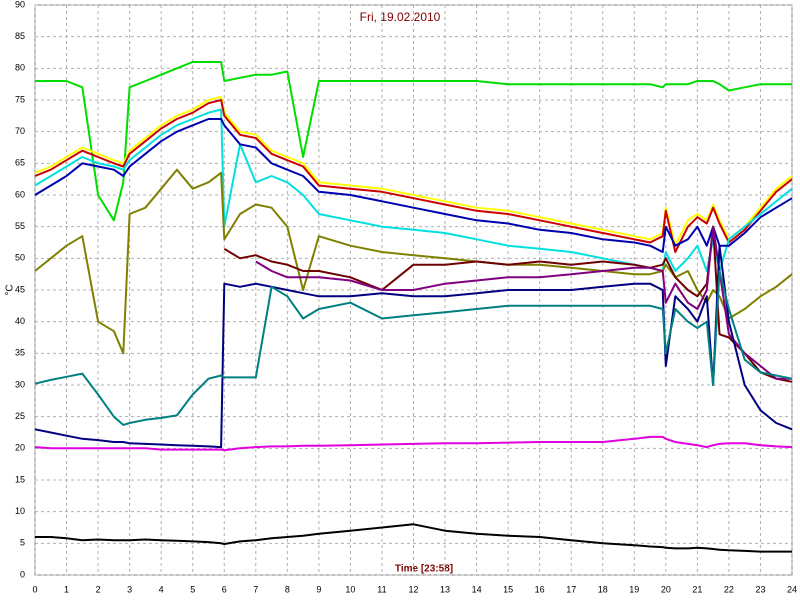 The width and height of the screenshot is (800, 600). What do you see at coordinates (477, 589) in the screenshot?
I see `x-tick-label: 14` at bounding box center [477, 589].